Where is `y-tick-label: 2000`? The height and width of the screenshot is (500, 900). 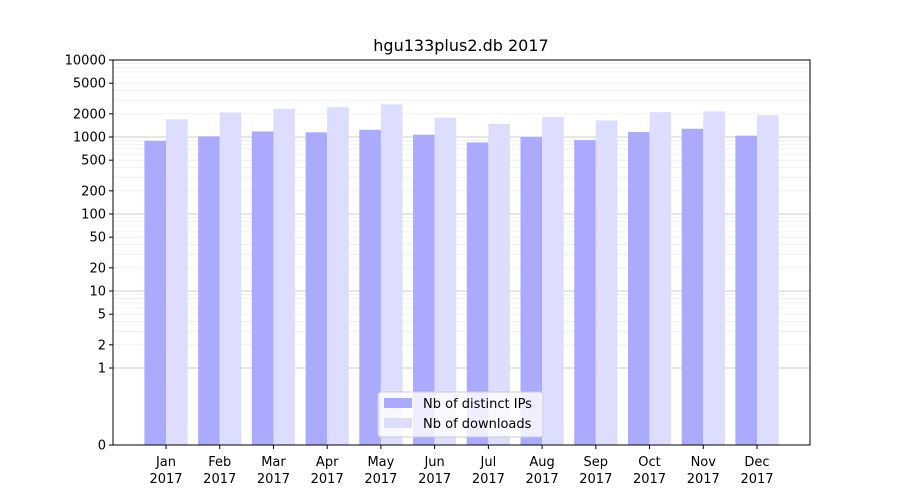
y-tick-label: 2000 is located at coordinates (89, 114).